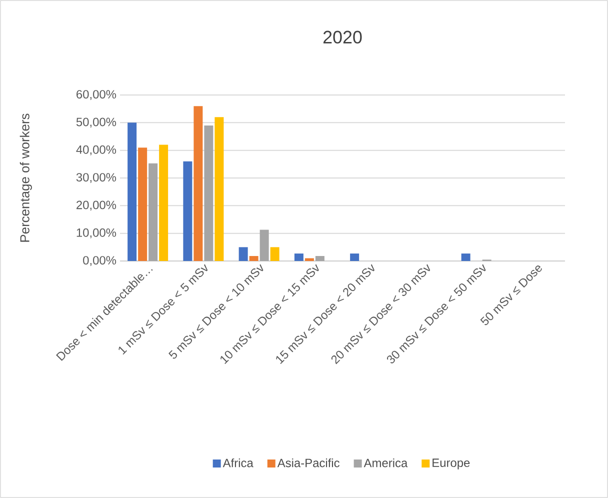 Image resolution: width=608 pixels, height=498 pixels. Describe the element at coordinates (96, 178) in the screenshot. I see `y-tick-label: 30,00%` at that location.